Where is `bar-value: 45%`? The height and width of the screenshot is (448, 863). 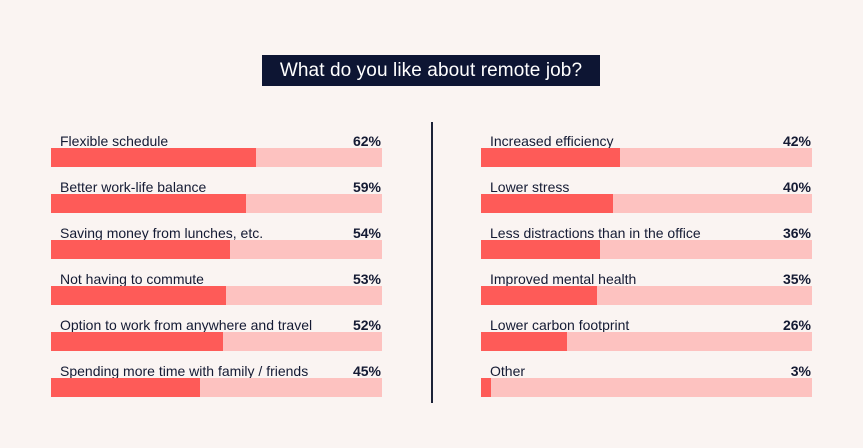
bar-value: 45% is located at coordinates (366, 371).